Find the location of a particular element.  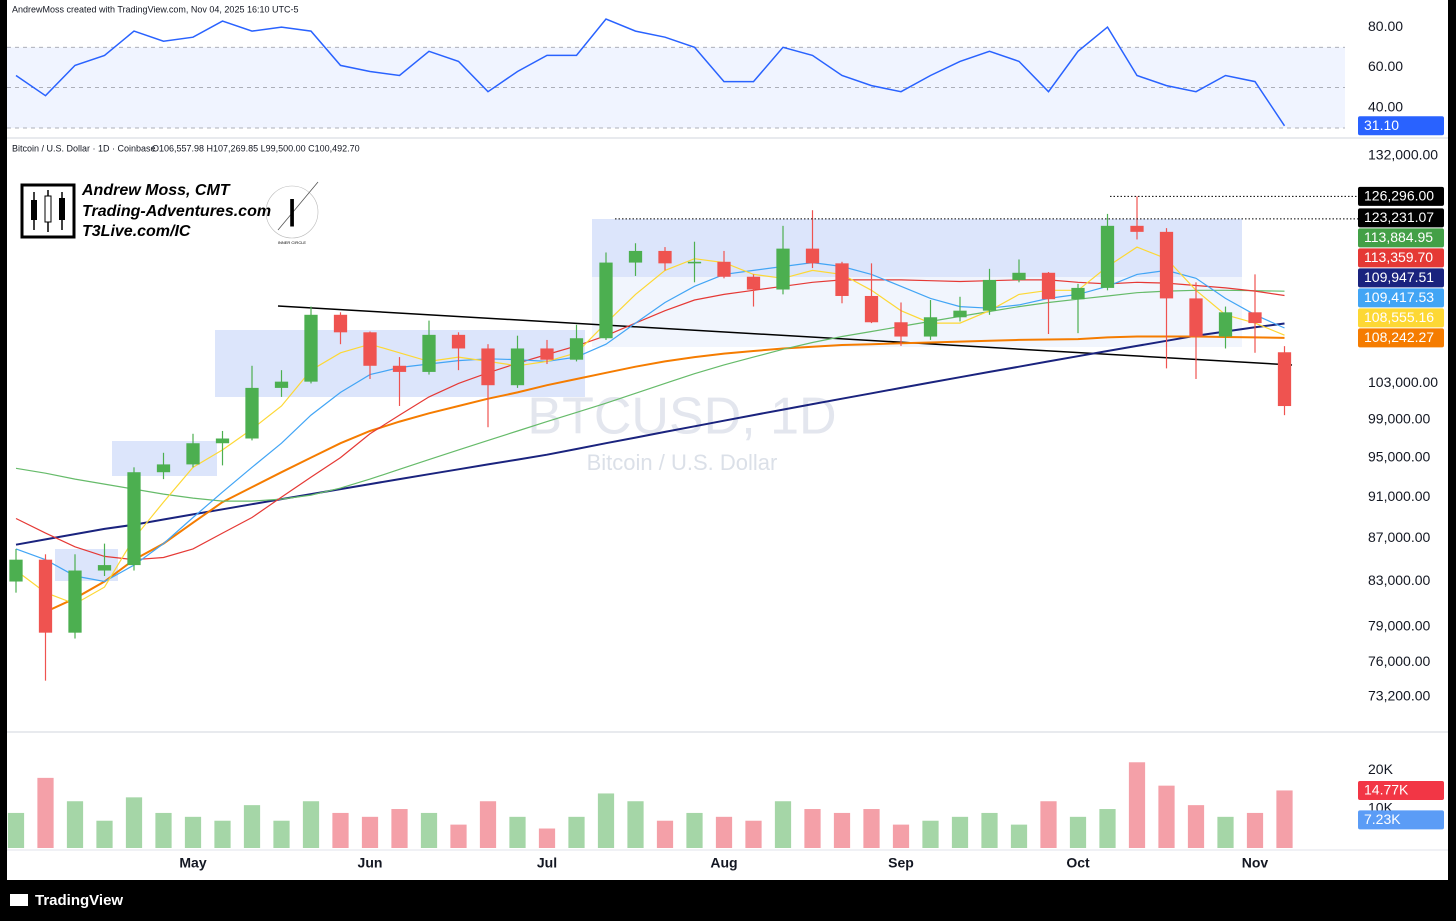

footer-logo-mark is located at coordinates (19, 900).